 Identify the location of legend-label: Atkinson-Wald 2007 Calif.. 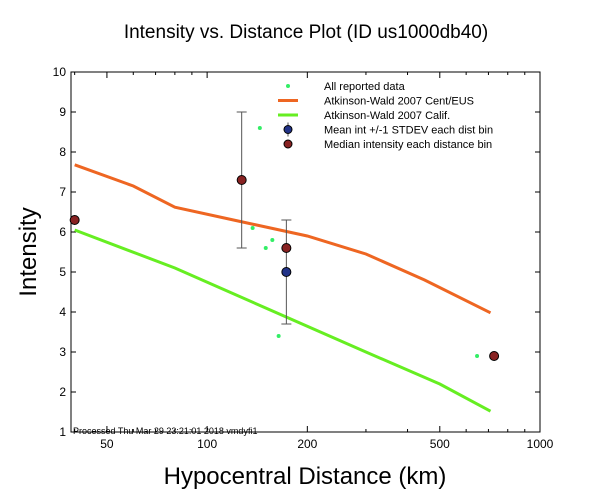
(387, 116).